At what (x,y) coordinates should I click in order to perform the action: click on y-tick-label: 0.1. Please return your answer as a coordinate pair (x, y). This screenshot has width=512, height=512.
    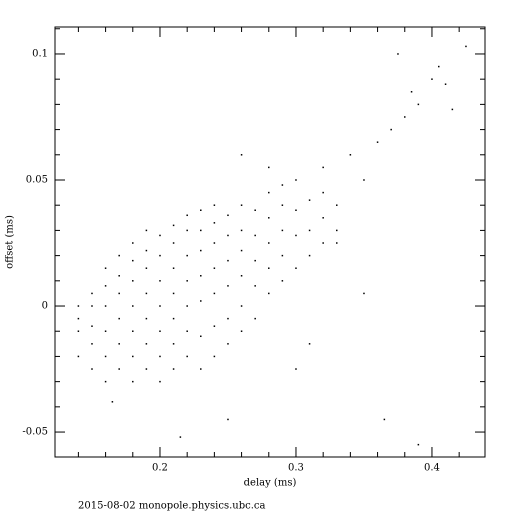
    Looking at the image, I should click on (40, 53).